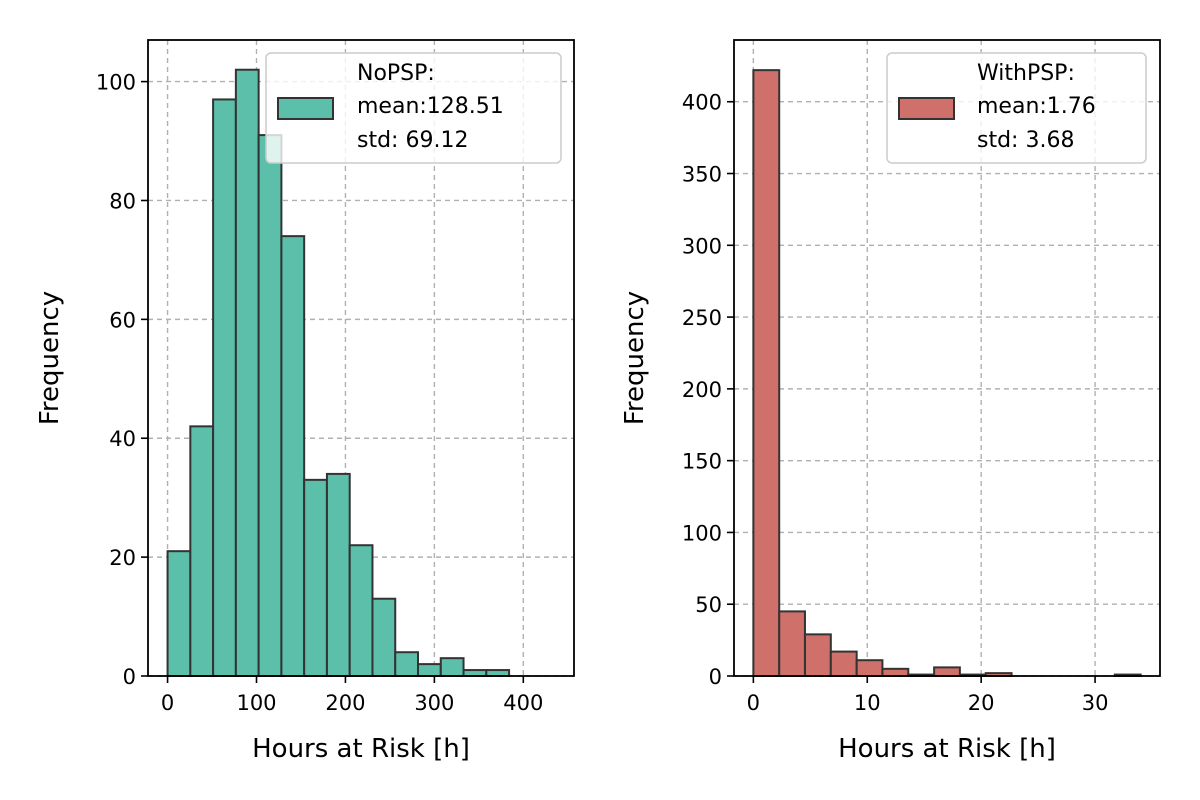 This screenshot has width=1200, height=800. I want to click on right-legend-box, so click(1016, 108).